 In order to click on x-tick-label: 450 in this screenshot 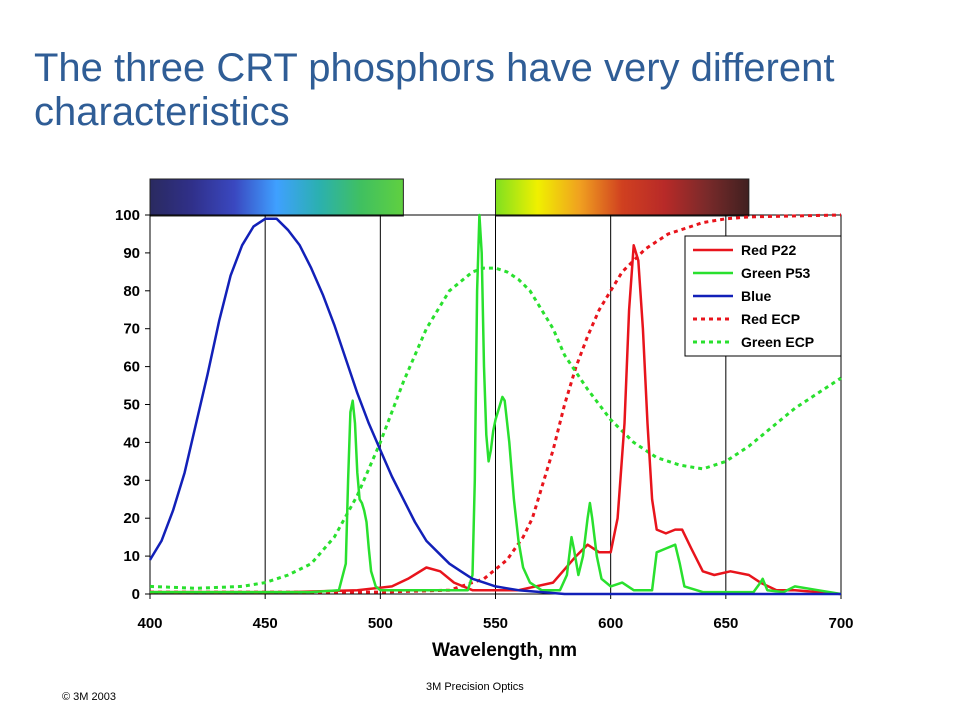, I will do `click(265, 623)`.